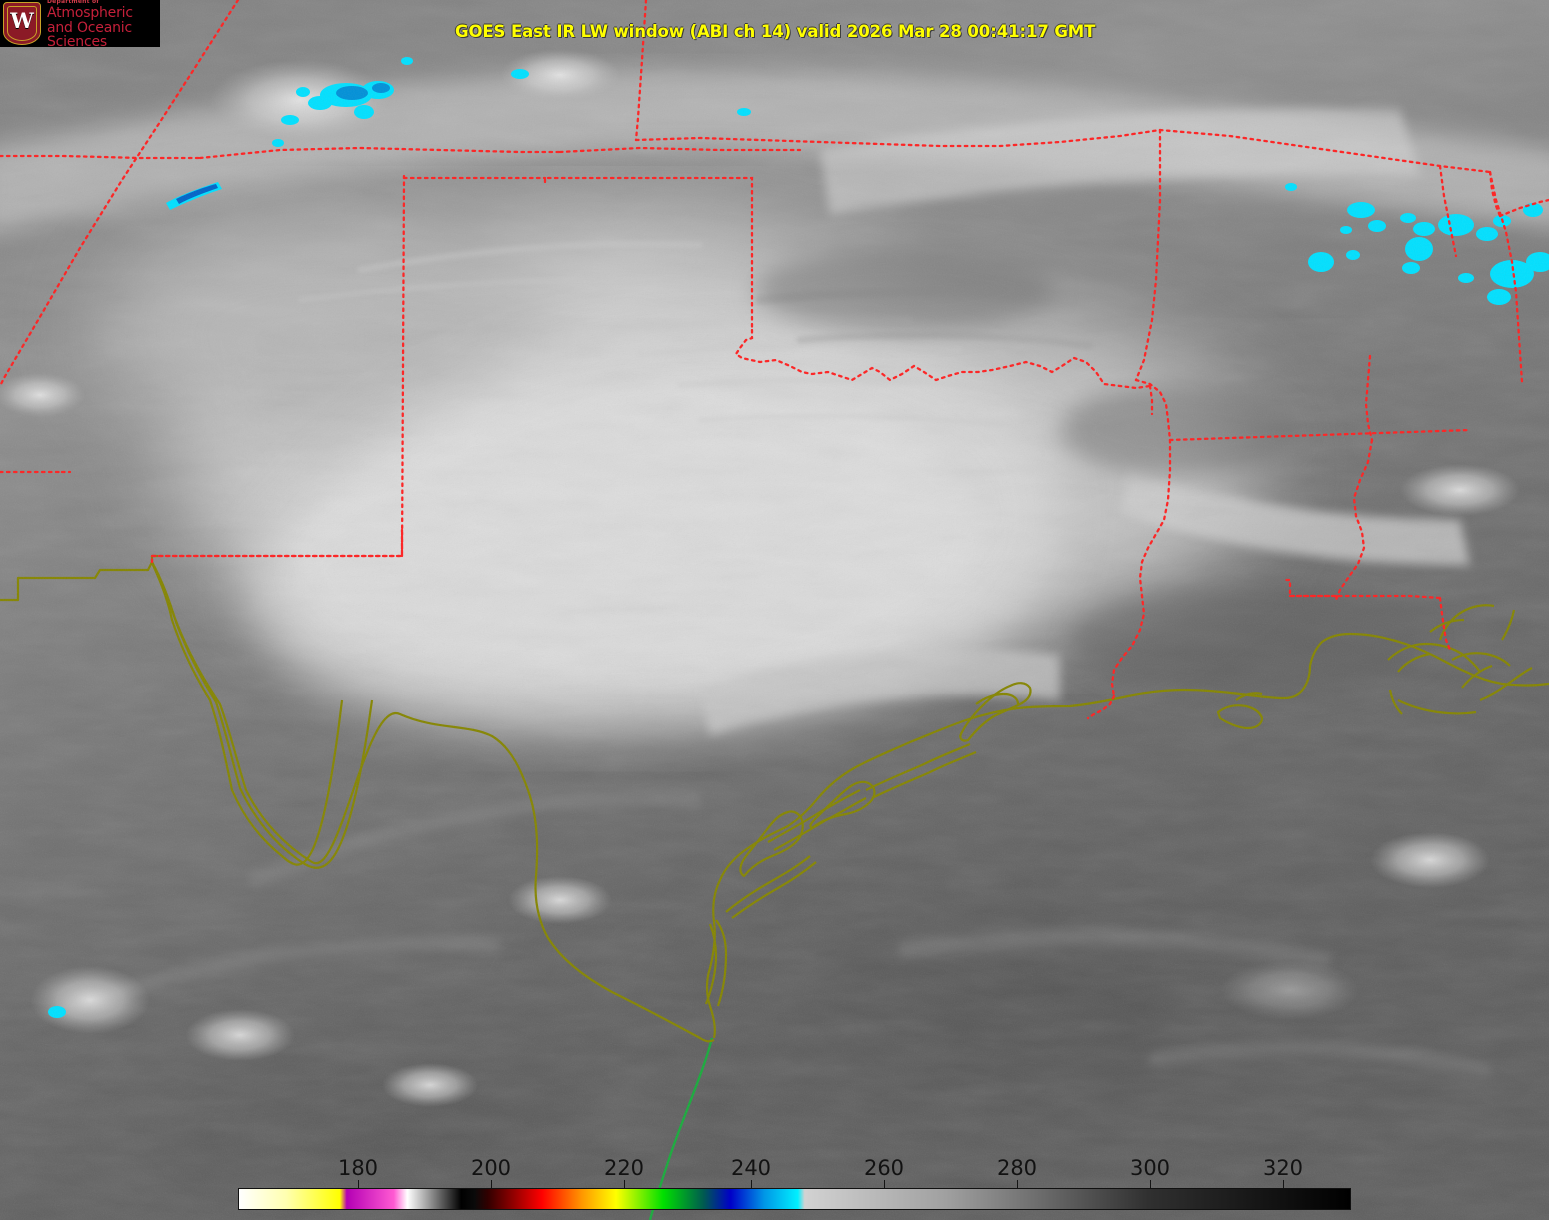  I want to click on logo-line-2: and Oceanic Sciences, so click(89, 33).